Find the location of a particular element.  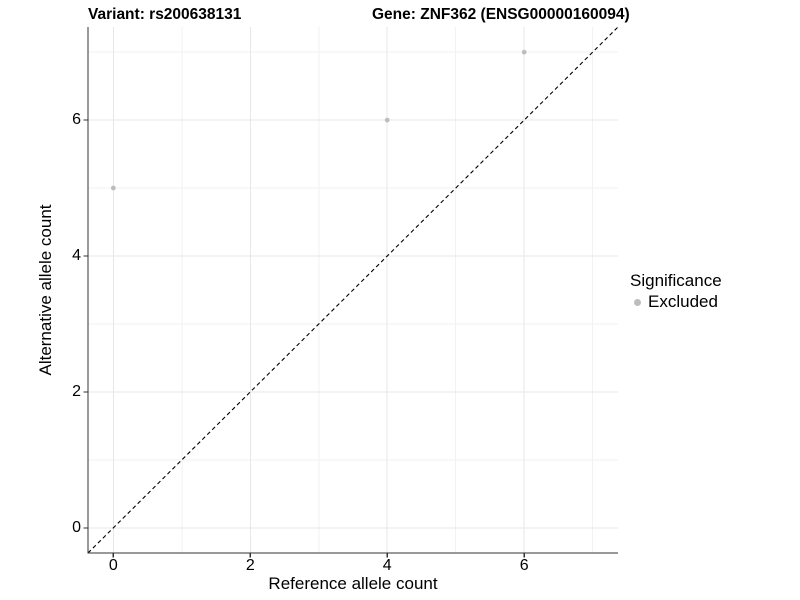

plot-title-variant: Variant: rs200638131 is located at coordinates (165, 14).